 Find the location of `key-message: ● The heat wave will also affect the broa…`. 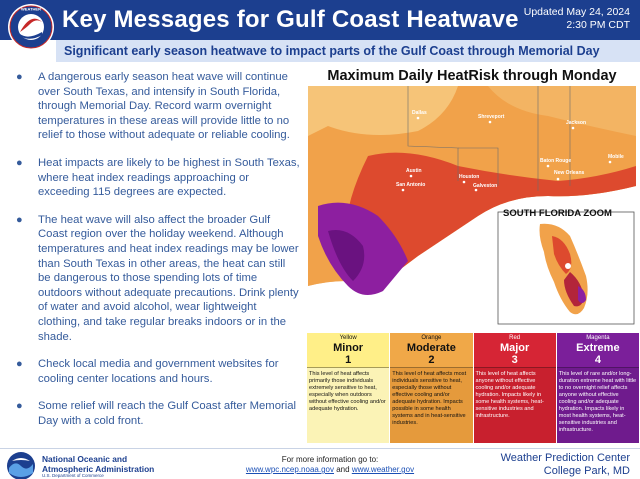

key-message: ● The heat wave will also affect the broa… is located at coordinates (157, 278).